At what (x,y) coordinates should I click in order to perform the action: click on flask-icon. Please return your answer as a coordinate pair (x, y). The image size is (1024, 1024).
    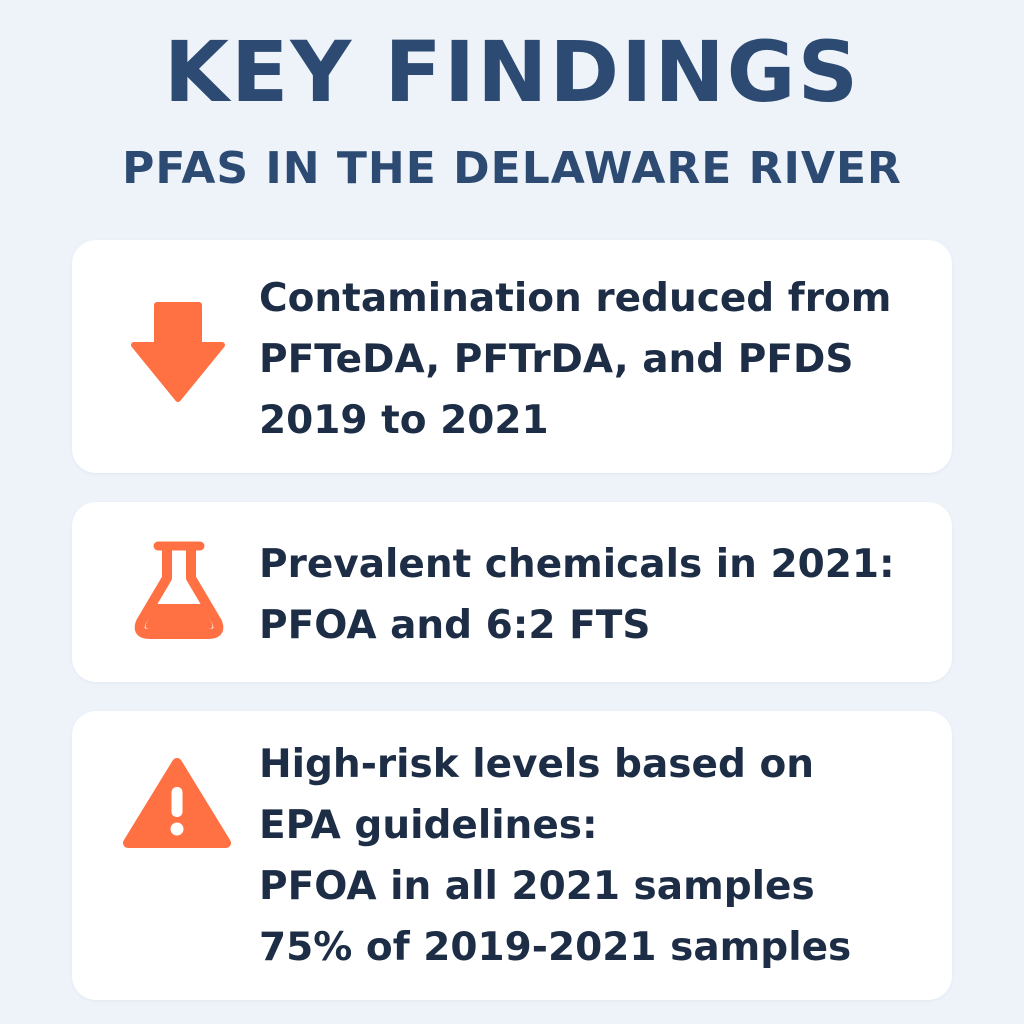
    Looking at the image, I should click on (179, 590).